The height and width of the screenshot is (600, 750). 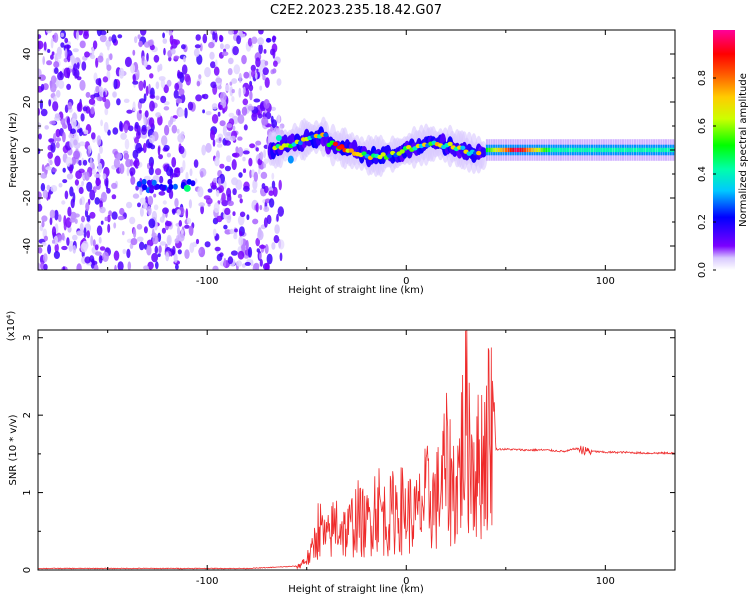 What do you see at coordinates (340, 147) in the screenshot?
I see `band-peak-small` at bounding box center [340, 147].